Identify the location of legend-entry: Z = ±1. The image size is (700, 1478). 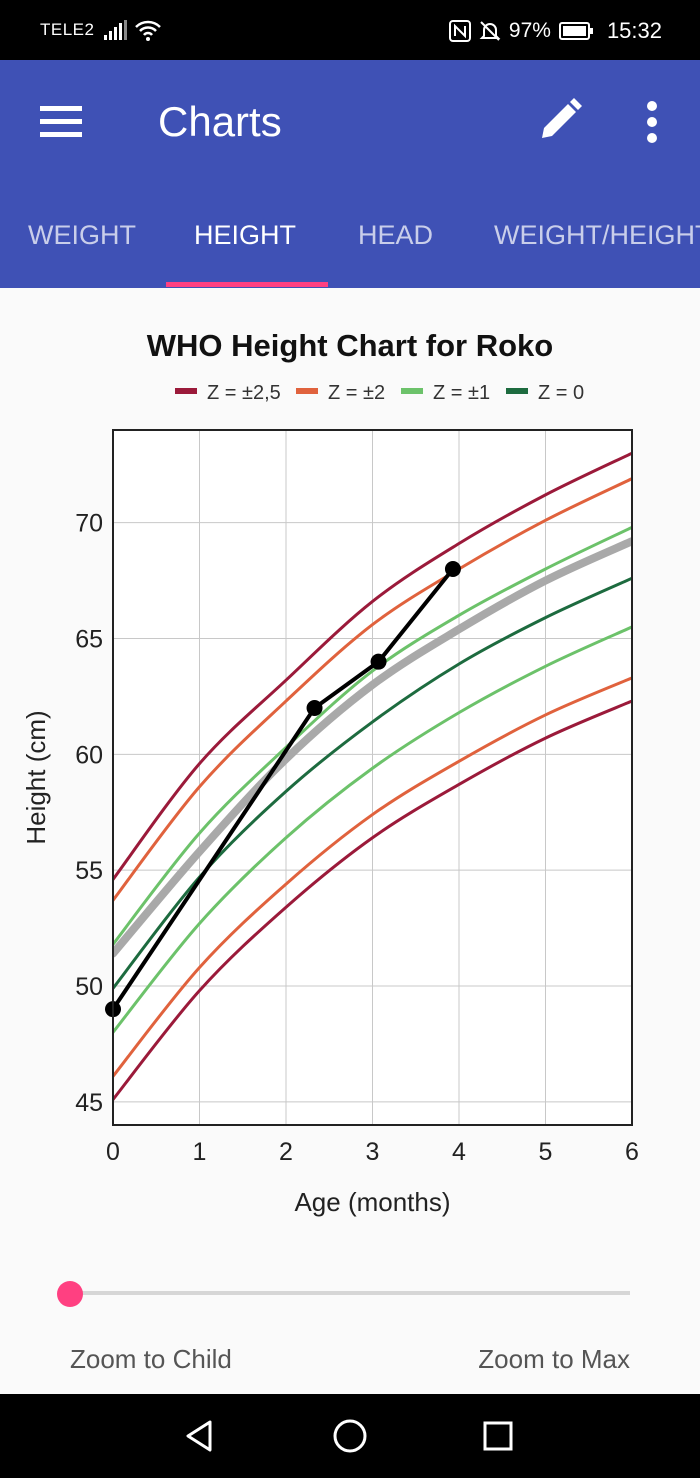
(461, 393).